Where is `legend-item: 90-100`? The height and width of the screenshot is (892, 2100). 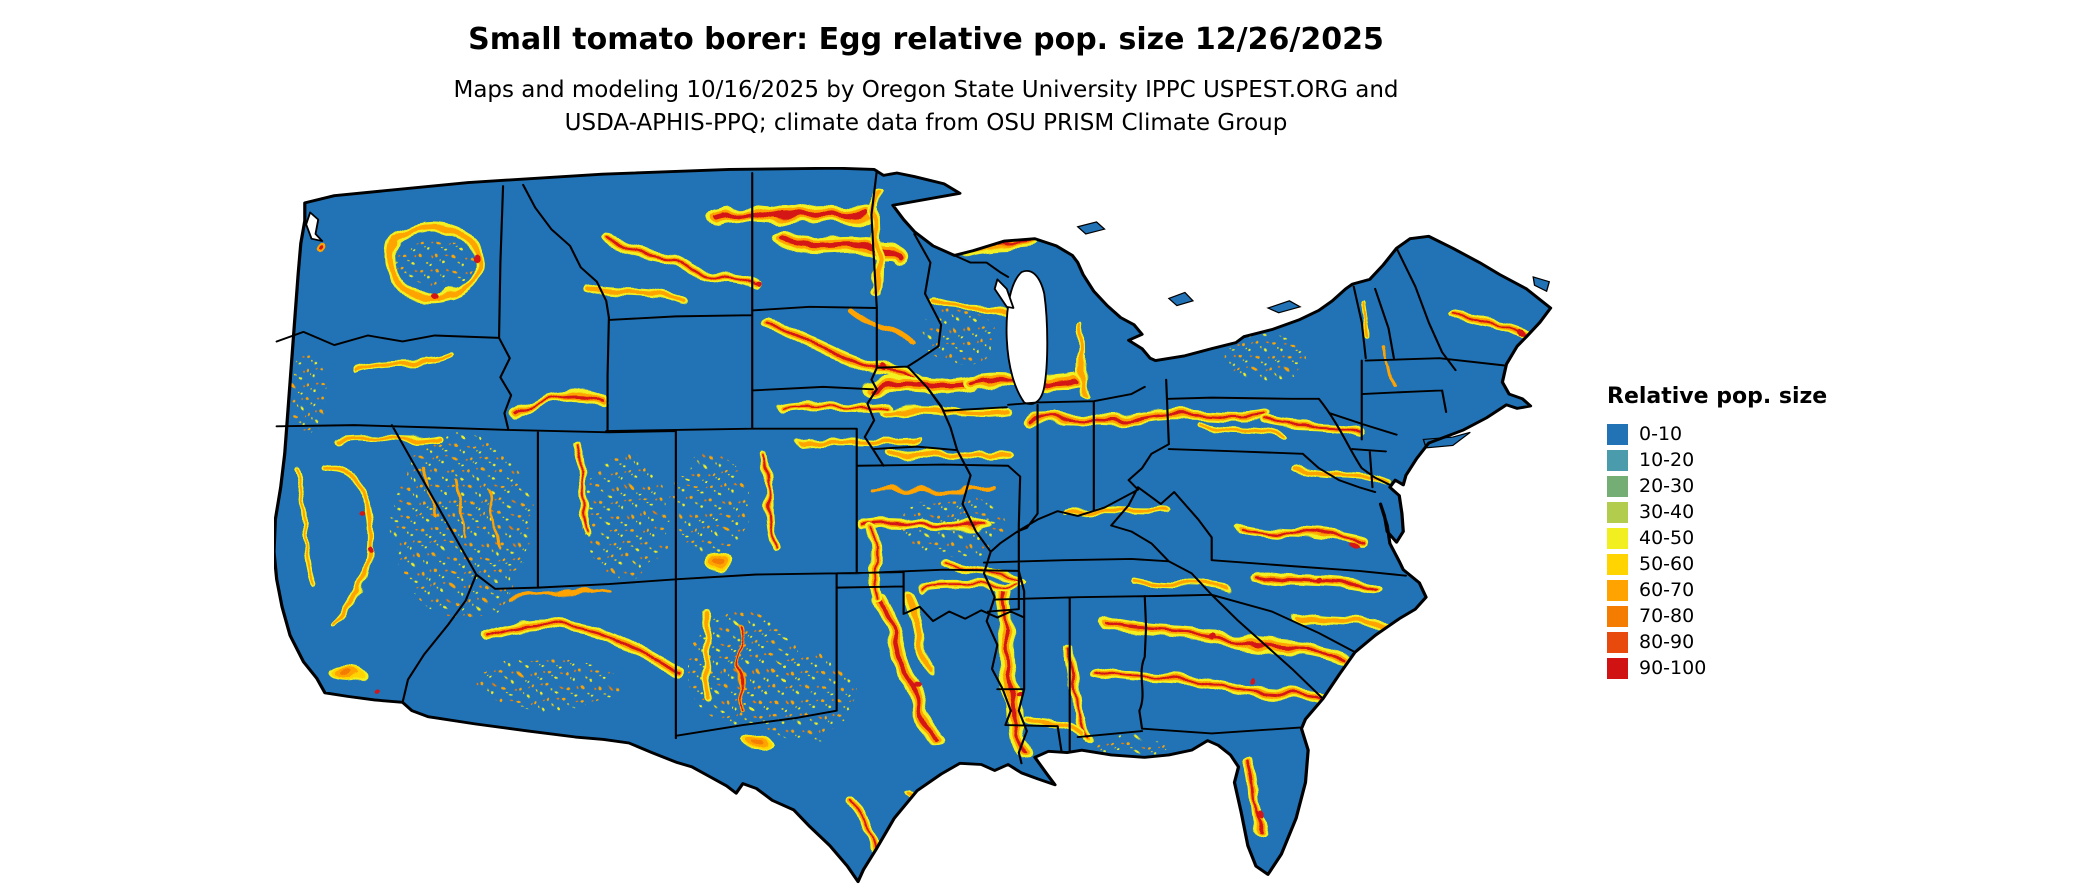 legend-item: 90-100 is located at coordinates (1717, 668).